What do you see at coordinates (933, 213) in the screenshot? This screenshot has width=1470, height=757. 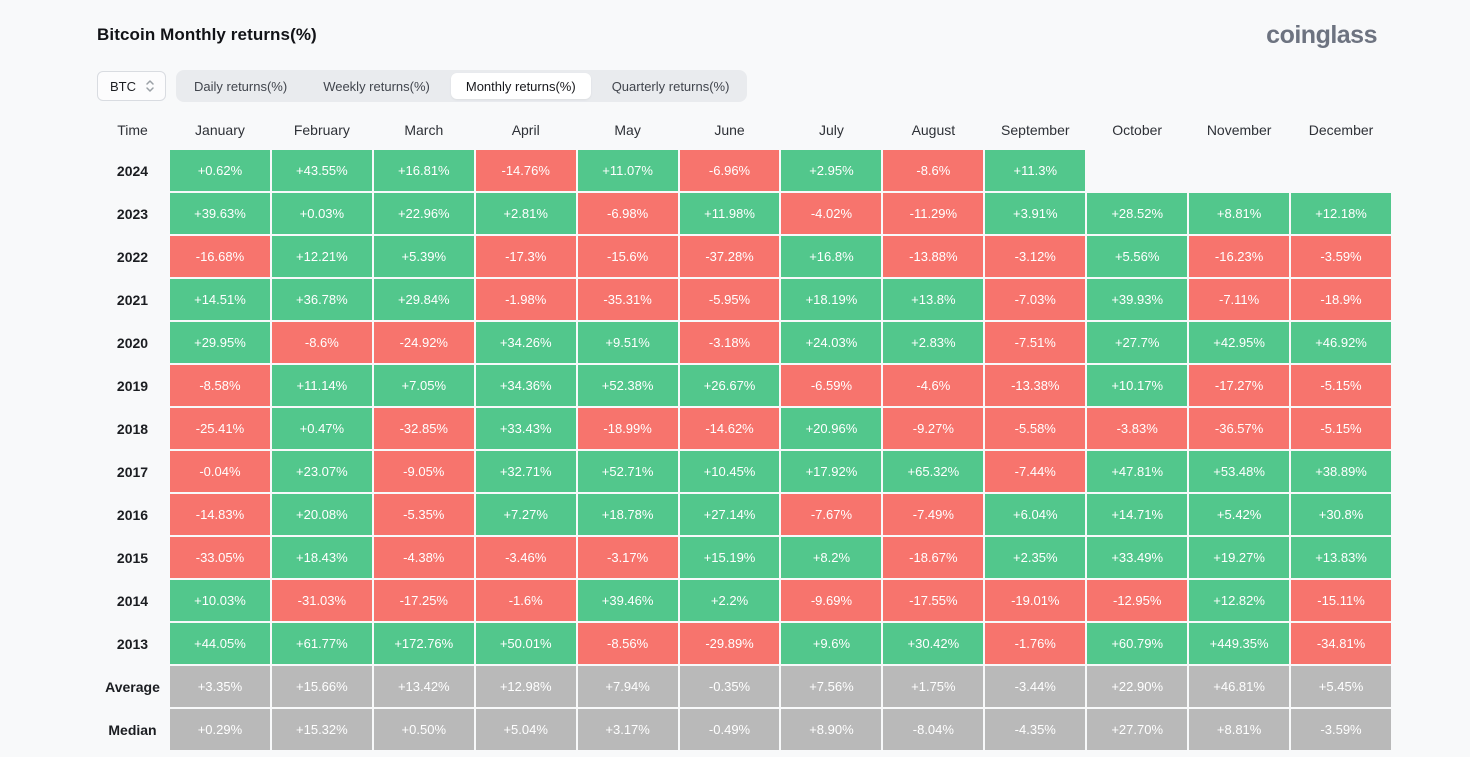 I see `return-cell: -11.29%` at bounding box center [933, 213].